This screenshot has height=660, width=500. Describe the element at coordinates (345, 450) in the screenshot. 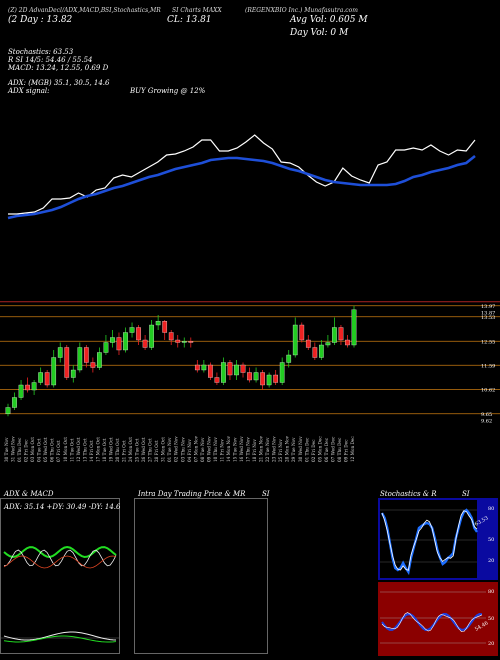

I see `date-label: 09 Fri Dec` at that location.